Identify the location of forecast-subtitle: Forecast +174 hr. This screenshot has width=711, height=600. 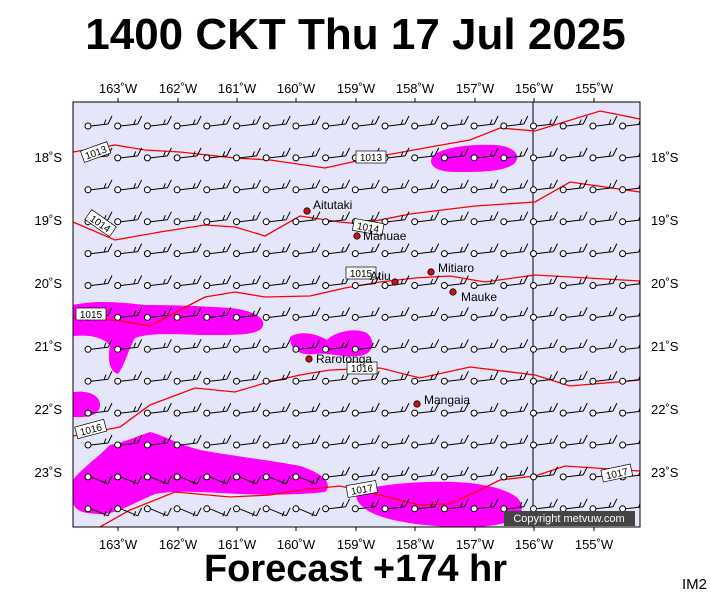
(355, 569).